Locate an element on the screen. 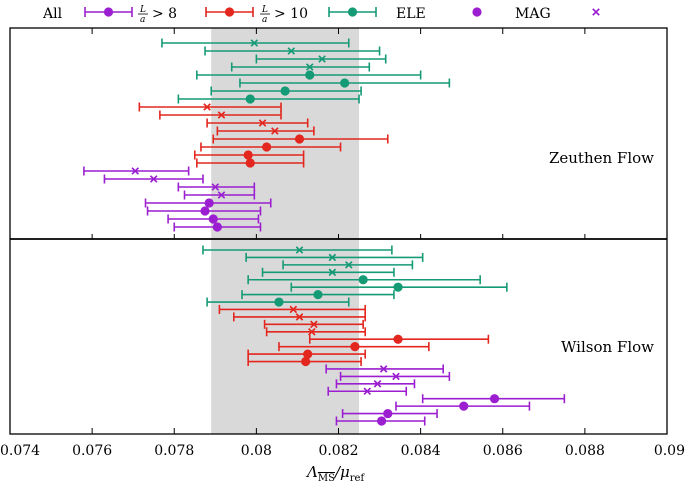 The height and width of the screenshot is (484, 685). legend-label-l8-rest: > 8 is located at coordinates (164, 14).